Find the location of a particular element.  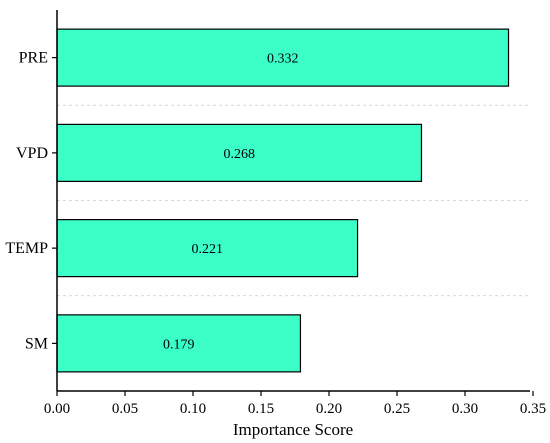

category-label-pre: PRE is located at coordinates (33, 58).